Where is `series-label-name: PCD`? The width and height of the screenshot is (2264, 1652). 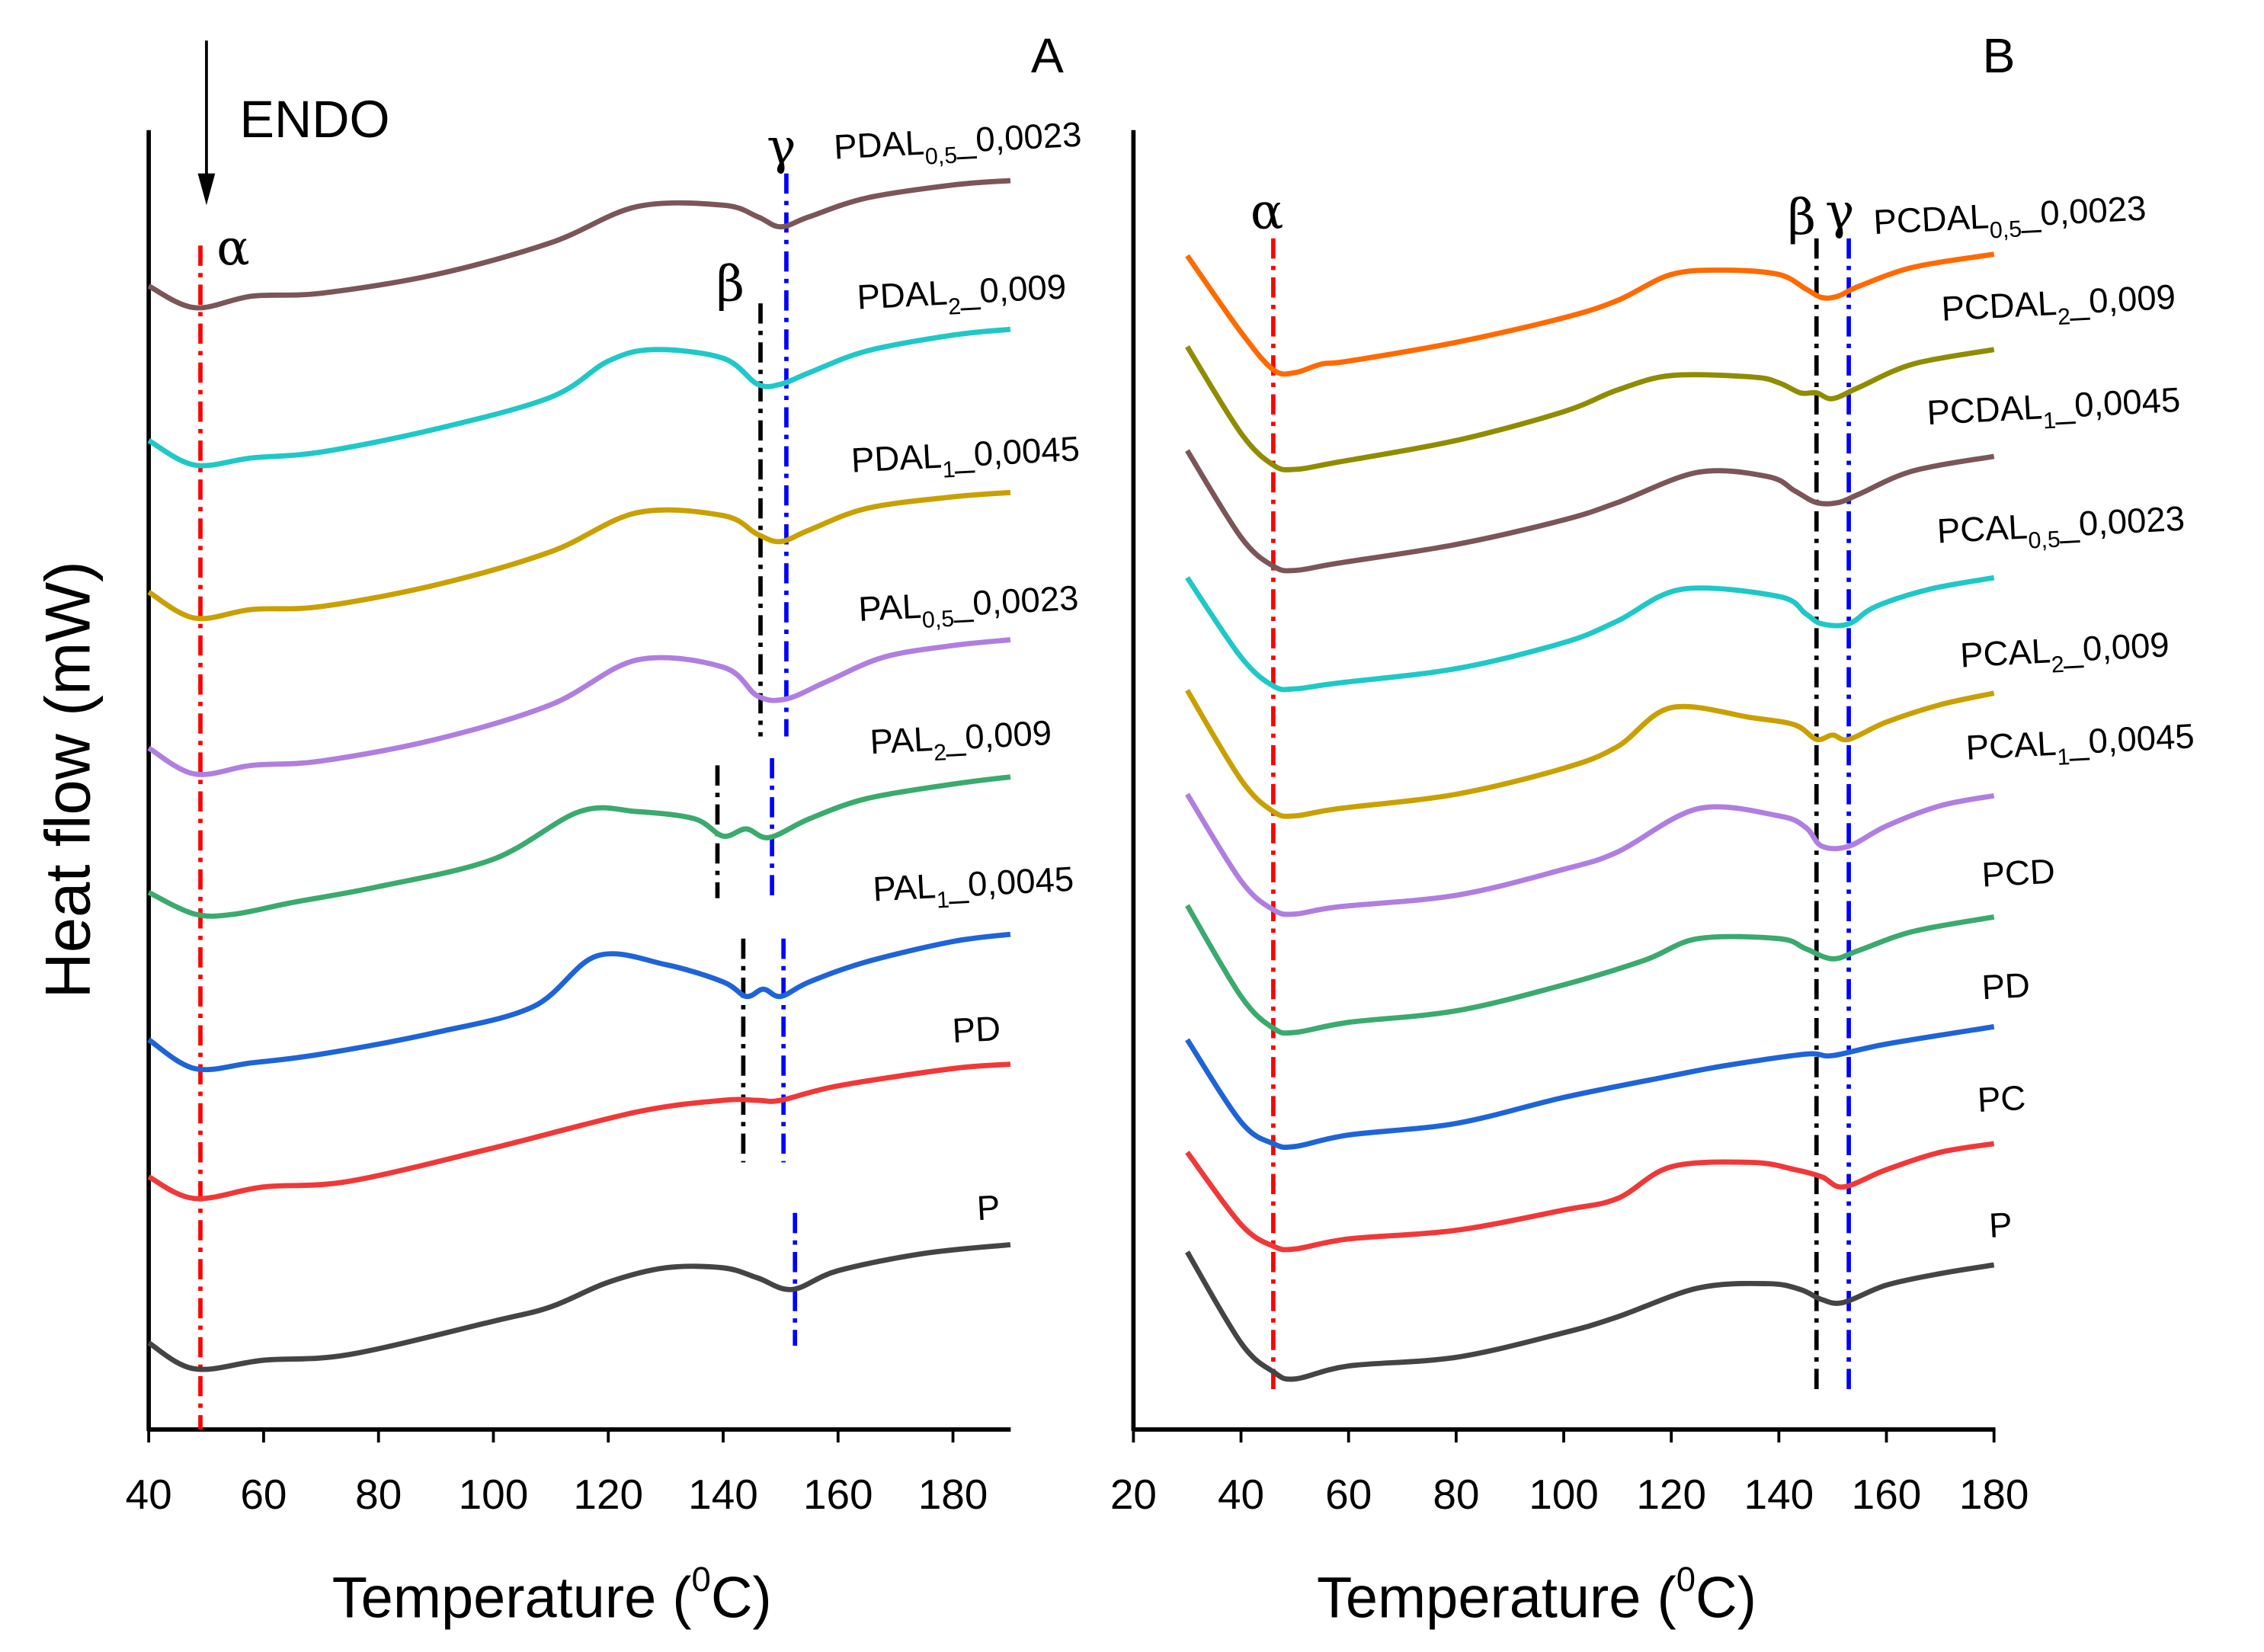
series-label-name: PCD is located at coordinates (2018, 873).